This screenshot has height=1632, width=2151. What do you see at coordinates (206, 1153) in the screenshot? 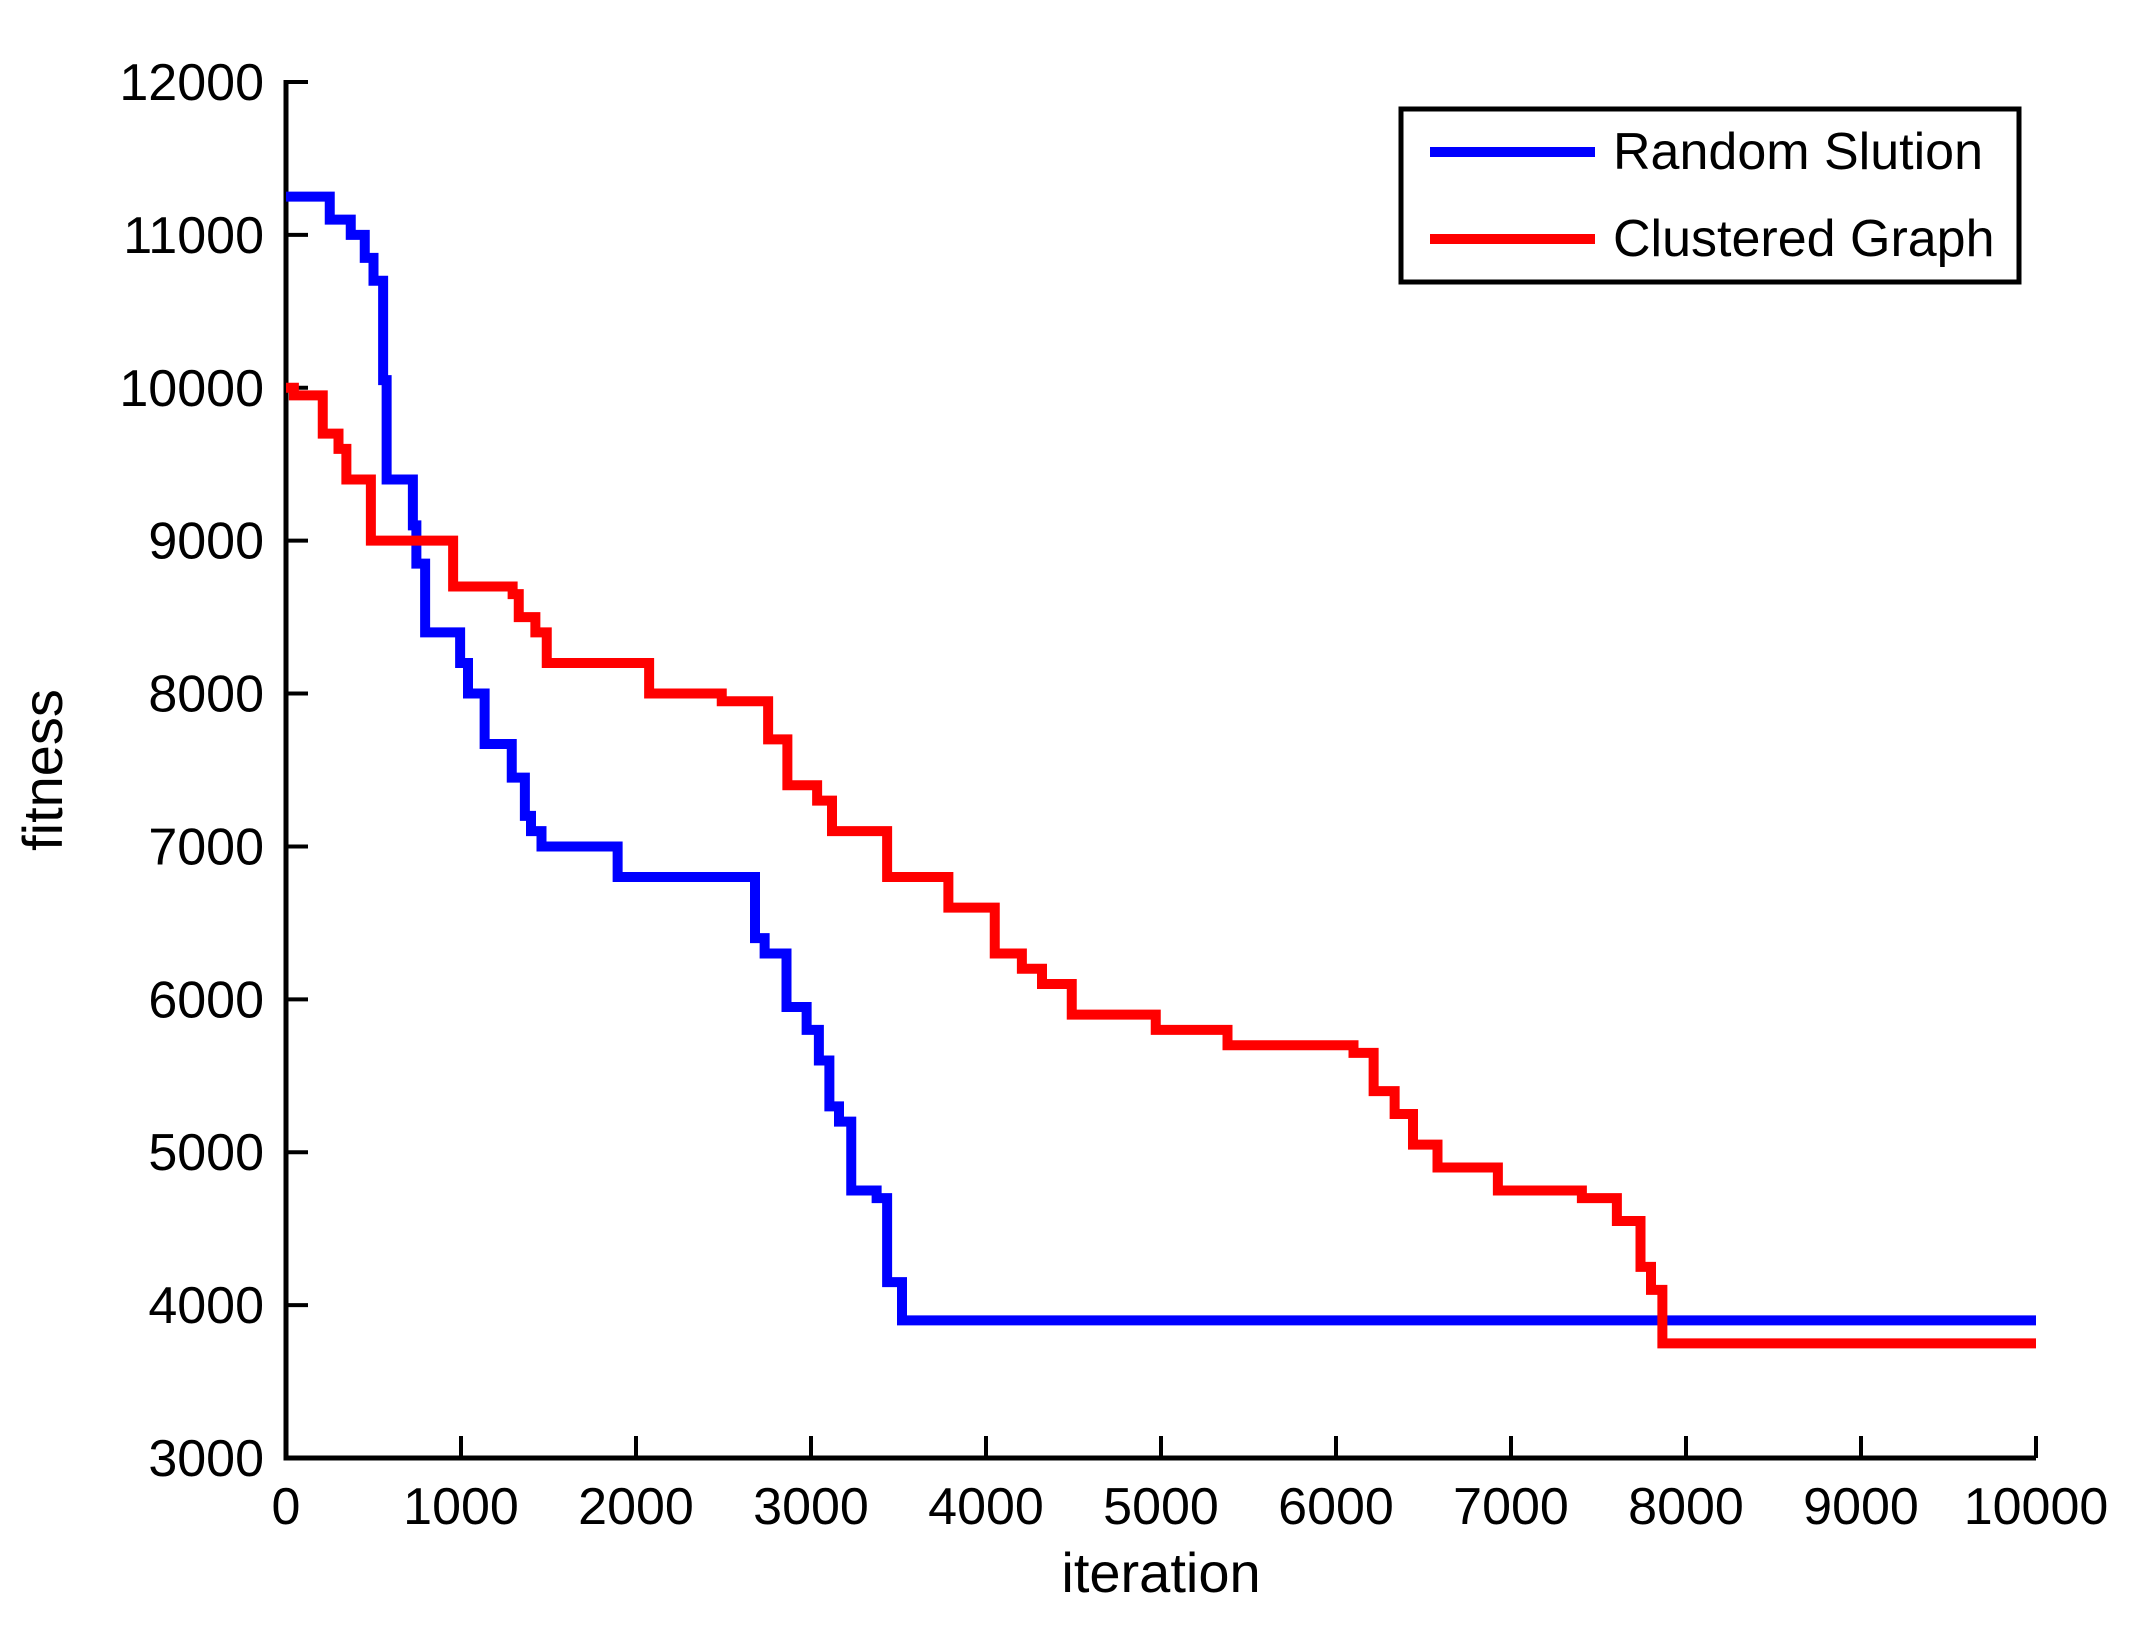
I see `y-tick-label: 5000` at bounding box center [206, 1153].